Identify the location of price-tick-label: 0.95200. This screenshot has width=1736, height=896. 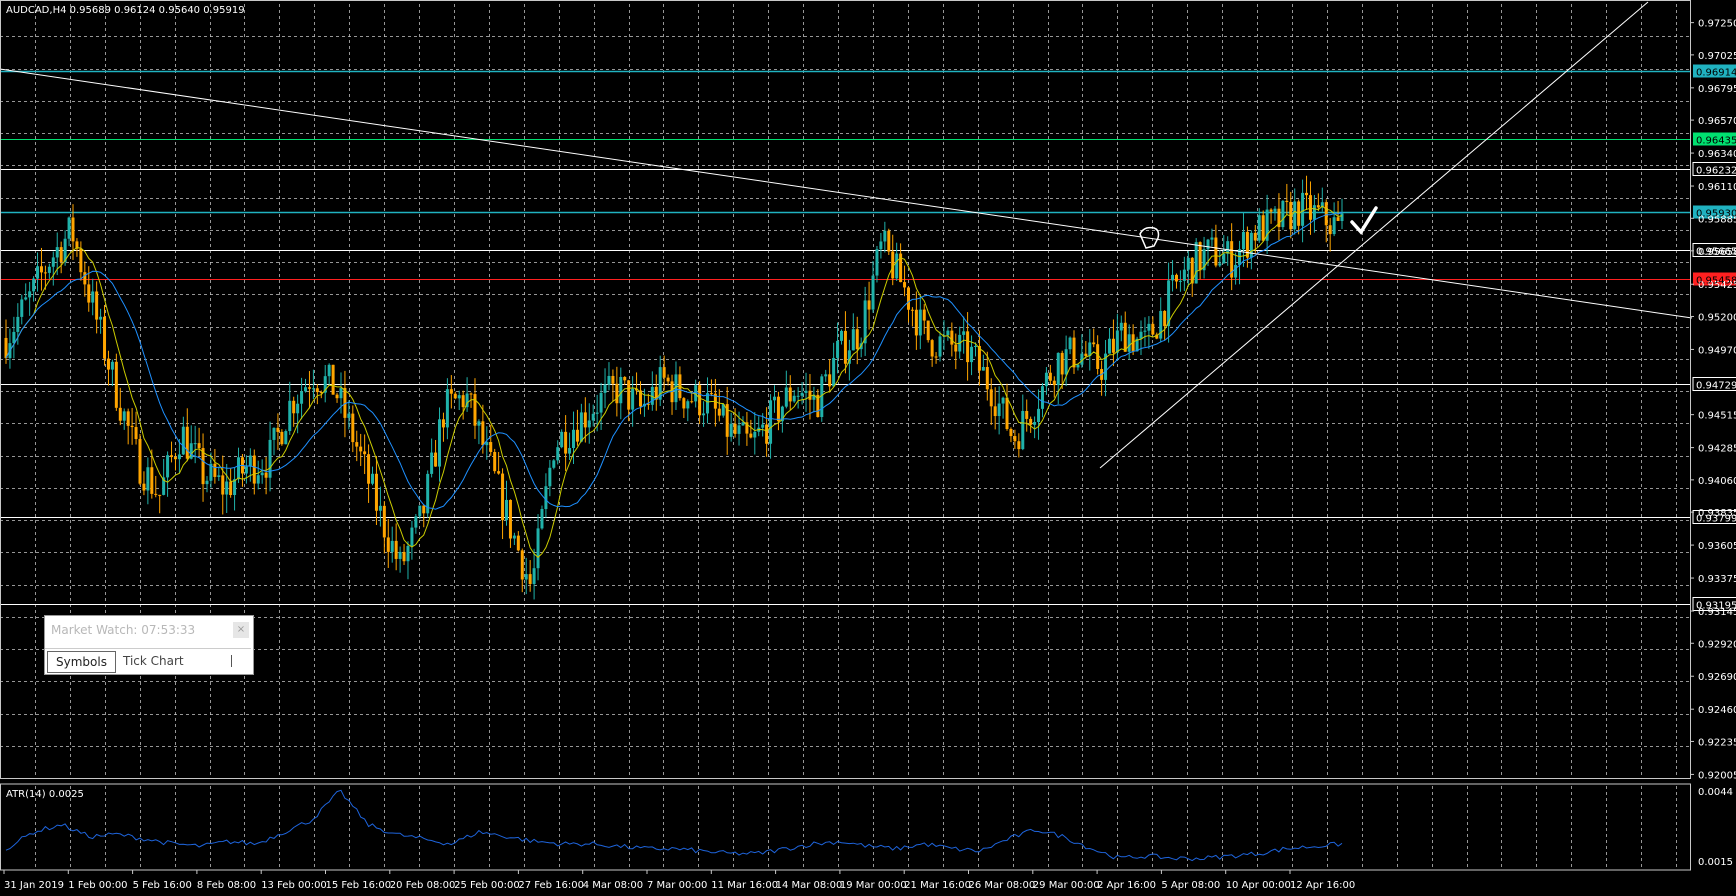
(1717, 317).